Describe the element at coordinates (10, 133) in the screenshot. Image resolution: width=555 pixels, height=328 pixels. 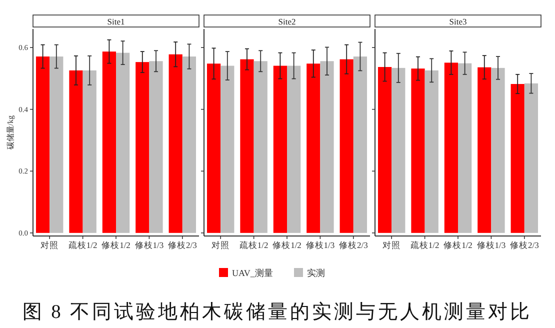
I see `y-axis-title: 碳储量/kg` at that location.